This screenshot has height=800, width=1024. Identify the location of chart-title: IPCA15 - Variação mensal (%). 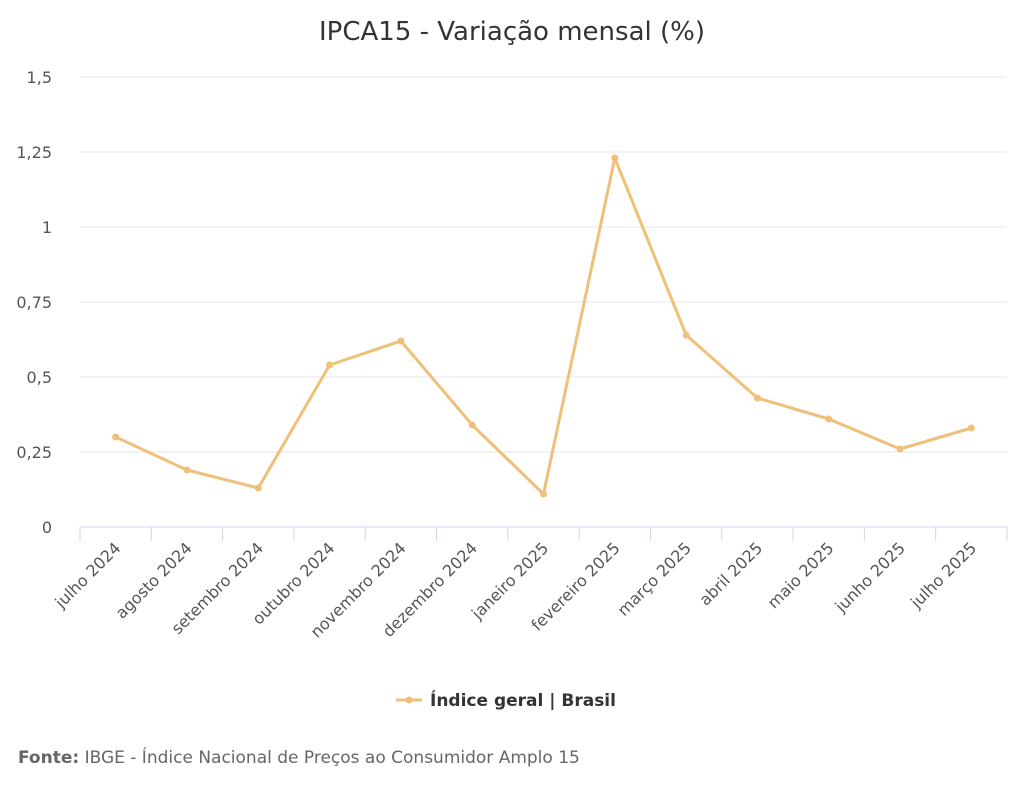
(512, 32).